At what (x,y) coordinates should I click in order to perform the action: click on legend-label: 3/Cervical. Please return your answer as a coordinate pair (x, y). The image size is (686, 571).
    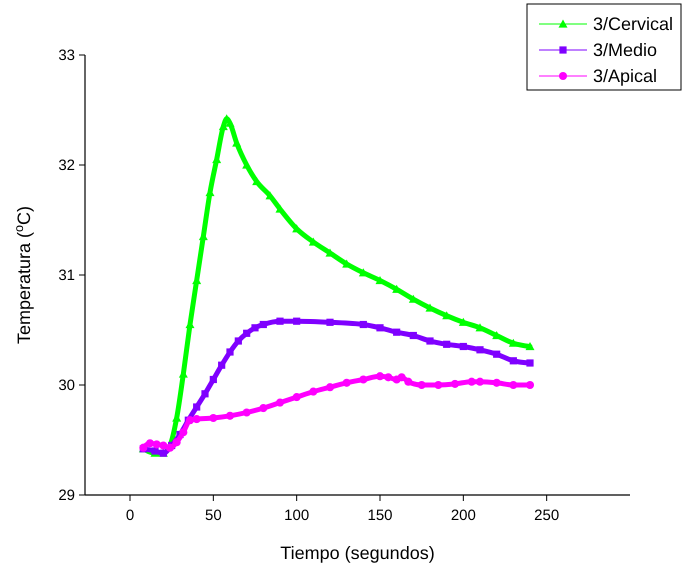
    Looking at the image, I should click on (633, 24).